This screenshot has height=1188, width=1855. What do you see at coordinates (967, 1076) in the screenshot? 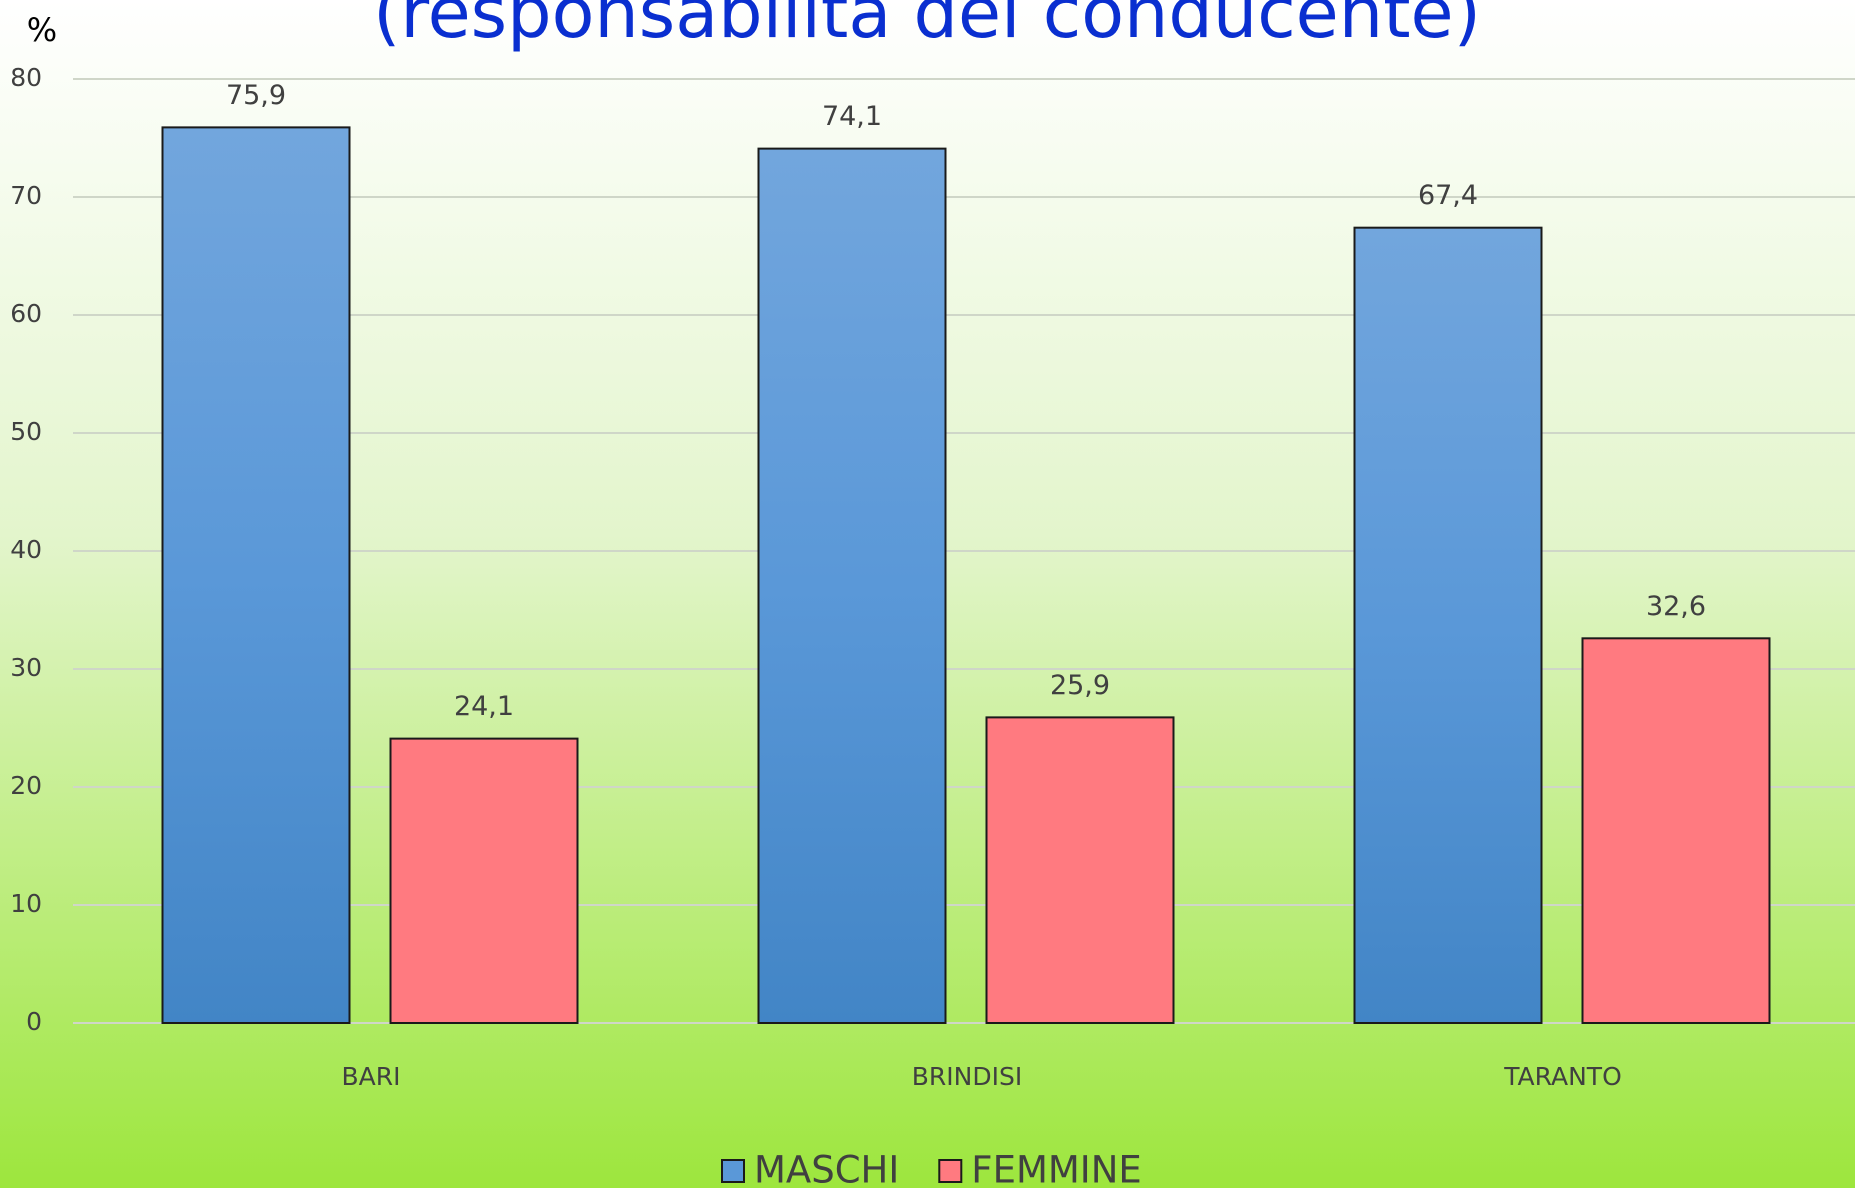
I see `x-tick-label: BRINDISI` at bounding box center [967, 1076].